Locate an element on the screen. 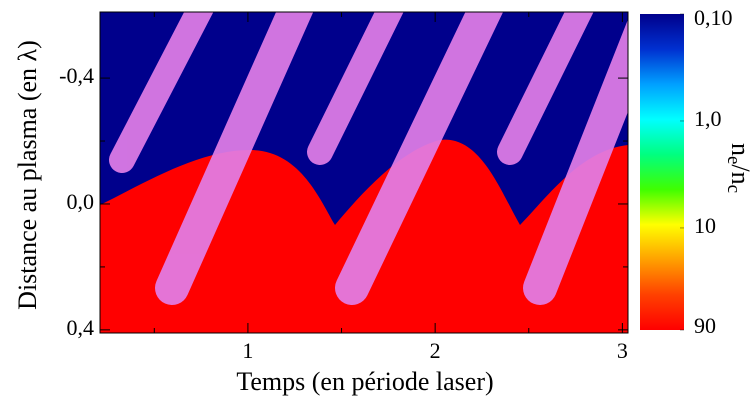 The width and height of the screenshot is (756, 403). x-tick-label: 2 is located at coordinates (435, 350).